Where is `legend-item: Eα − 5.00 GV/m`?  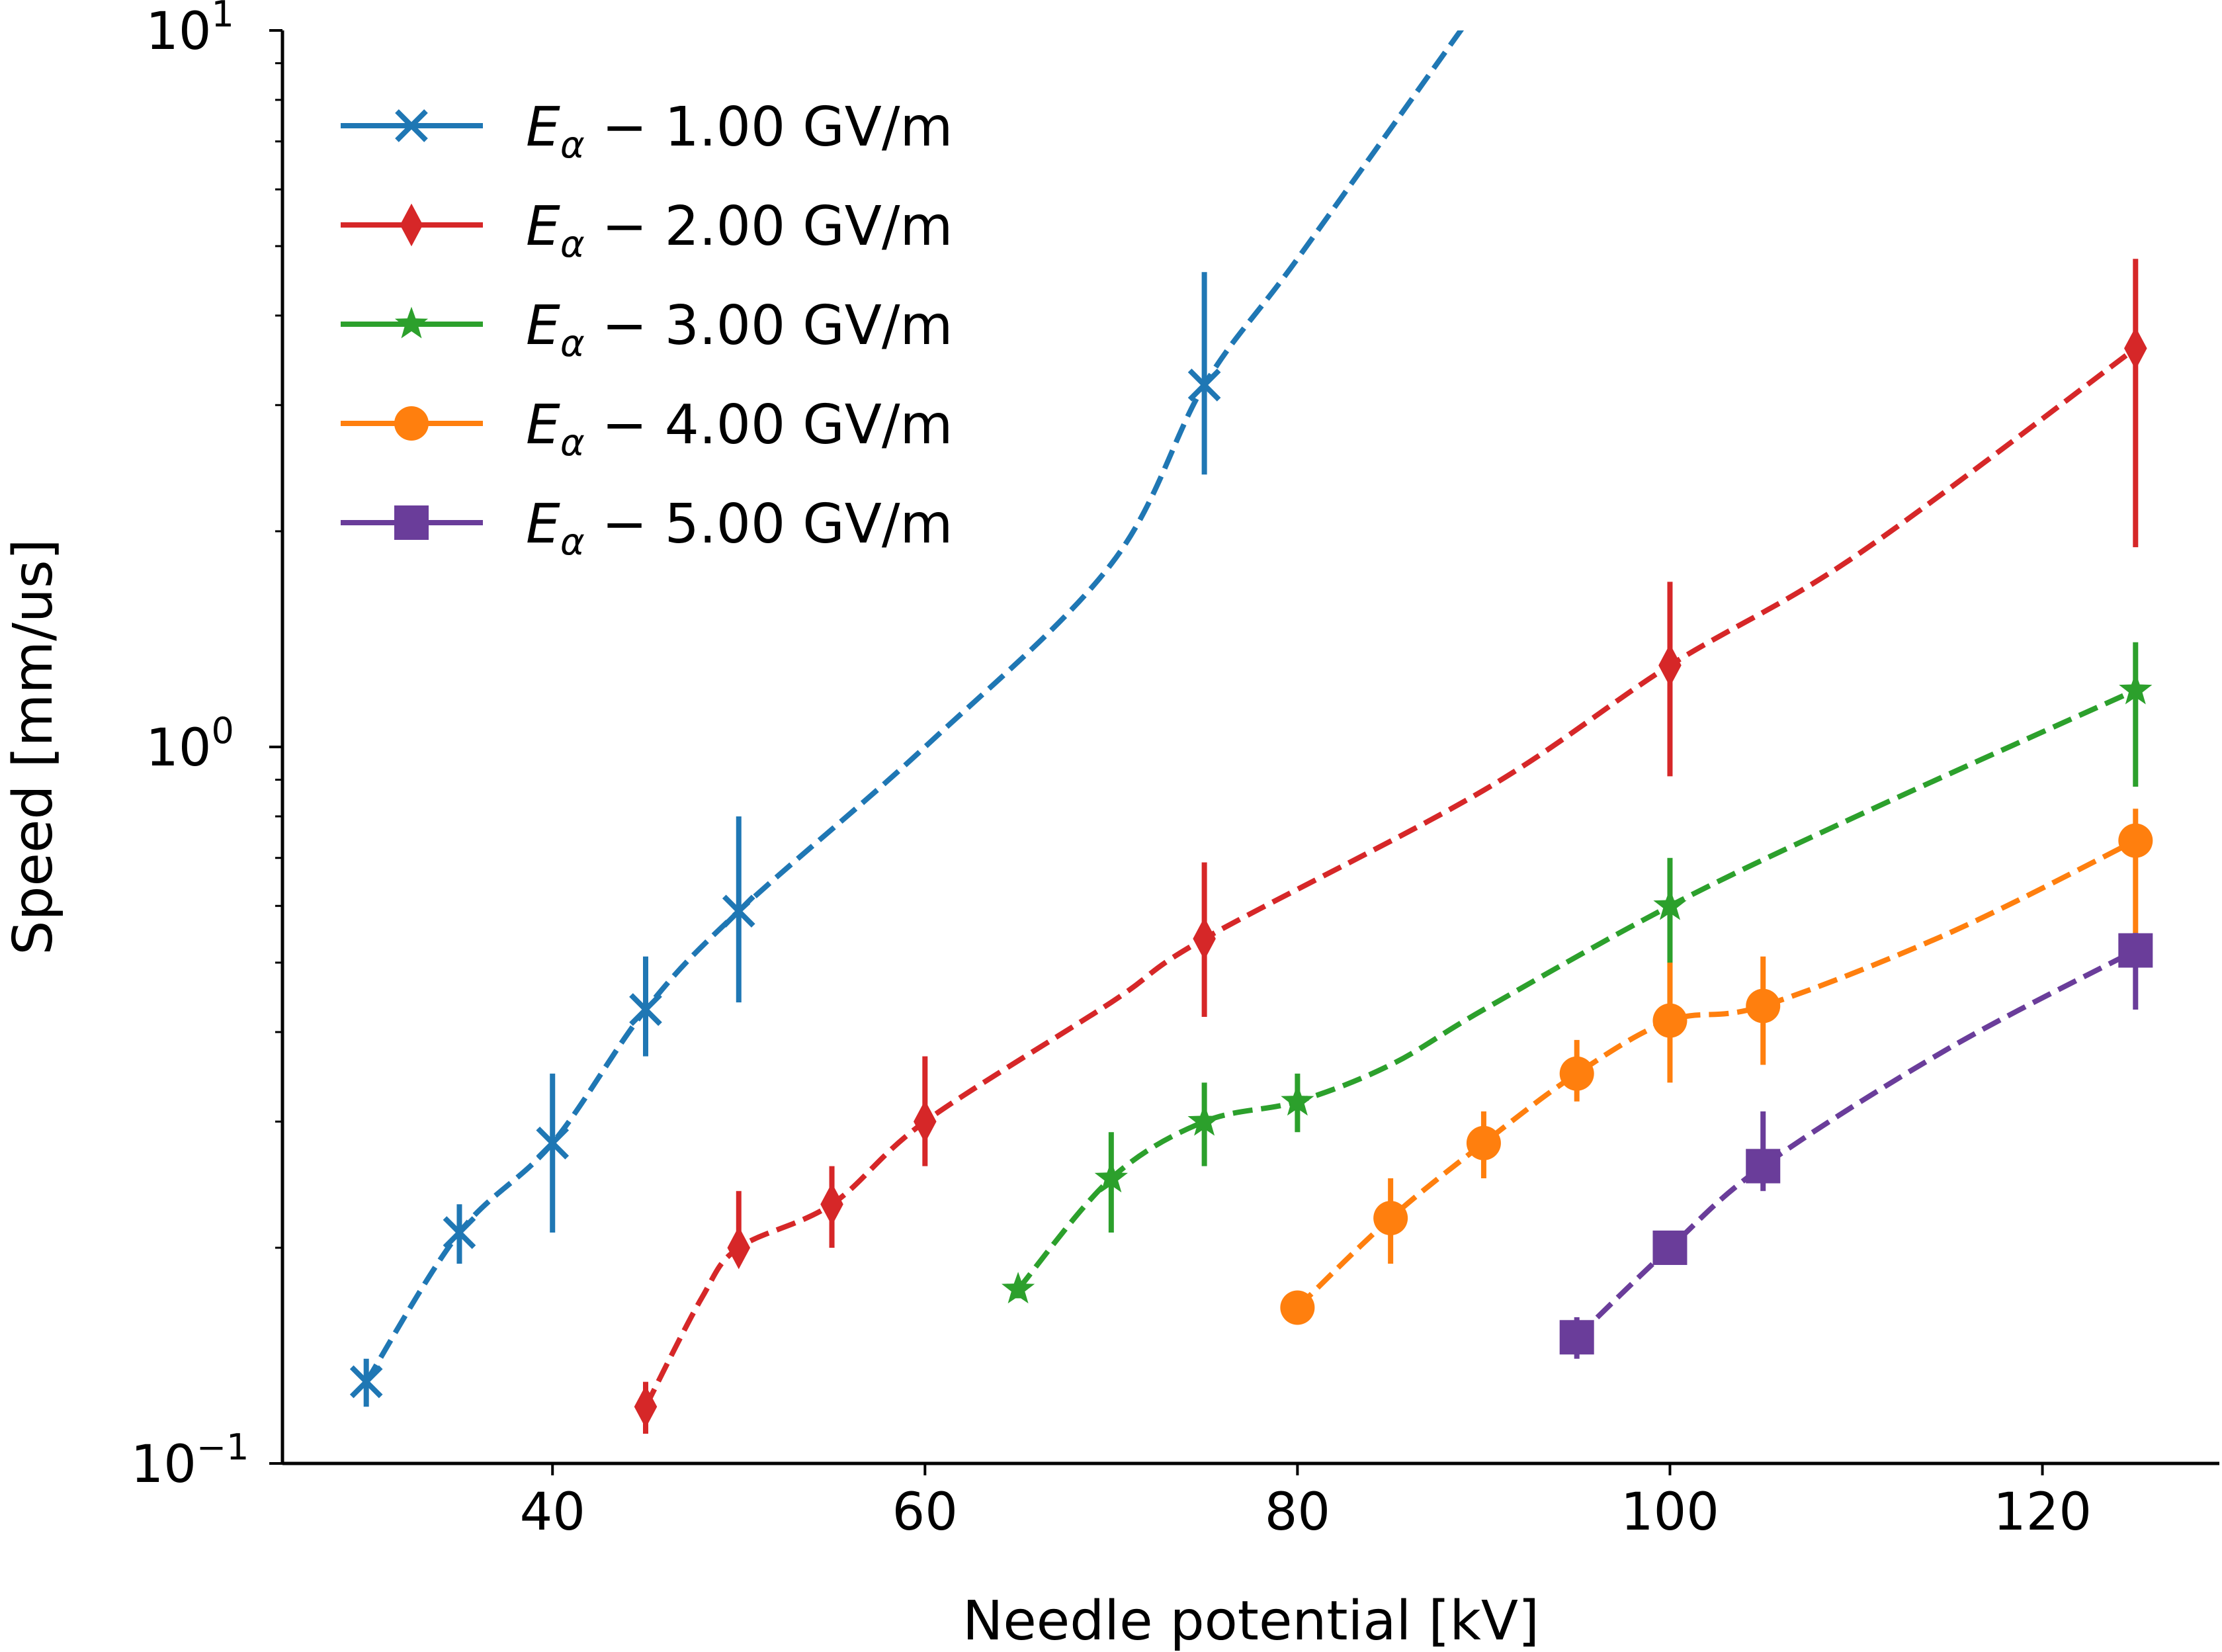
legend-item: Eα − 5.00 GV/m is located at coordinates (647, 528).